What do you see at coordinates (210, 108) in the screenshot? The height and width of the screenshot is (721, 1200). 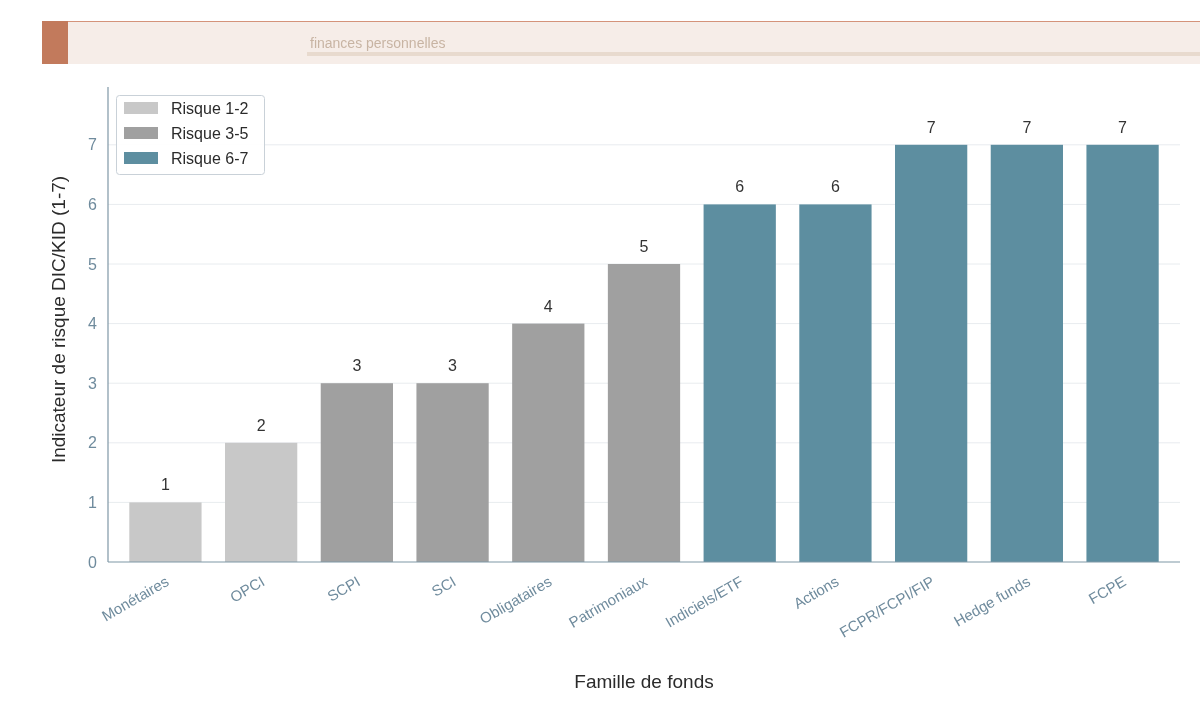 I see `legend-label: Risque 1-2` at bounding box center [210, 108].